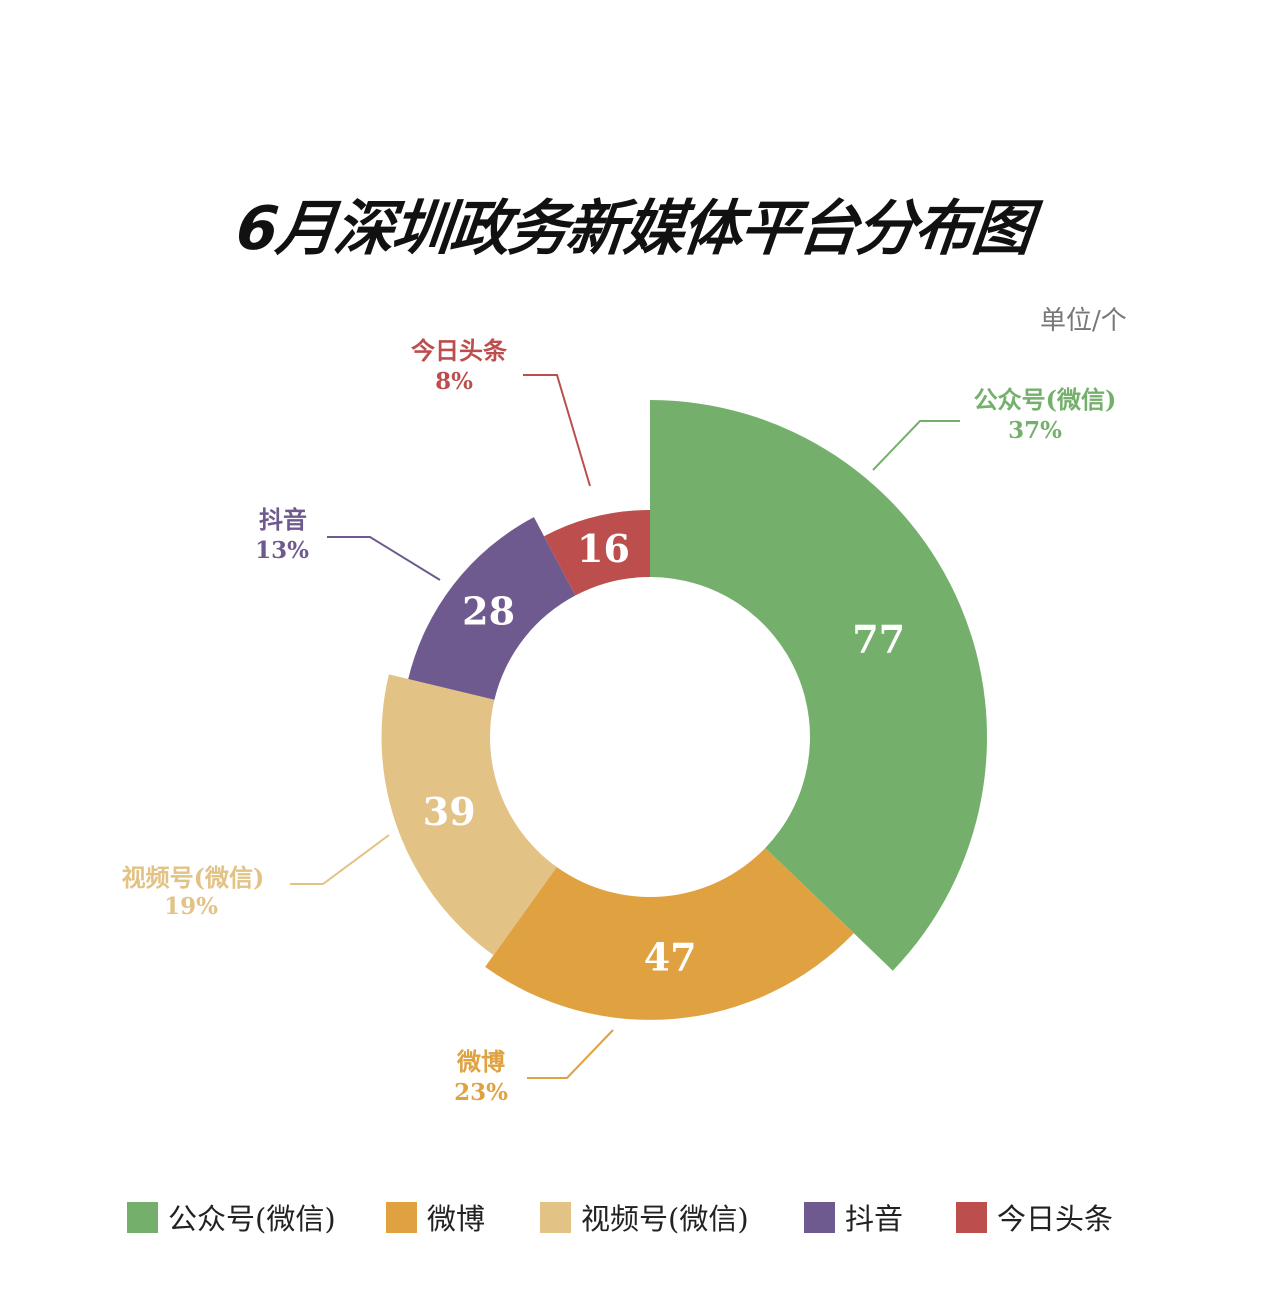 Image resolution: width=1268 pixels, height=1304 pixels. Describe the element at coordinates (1083, 321) in the screenshot. I see `unit-label: 单位/个` at that location.